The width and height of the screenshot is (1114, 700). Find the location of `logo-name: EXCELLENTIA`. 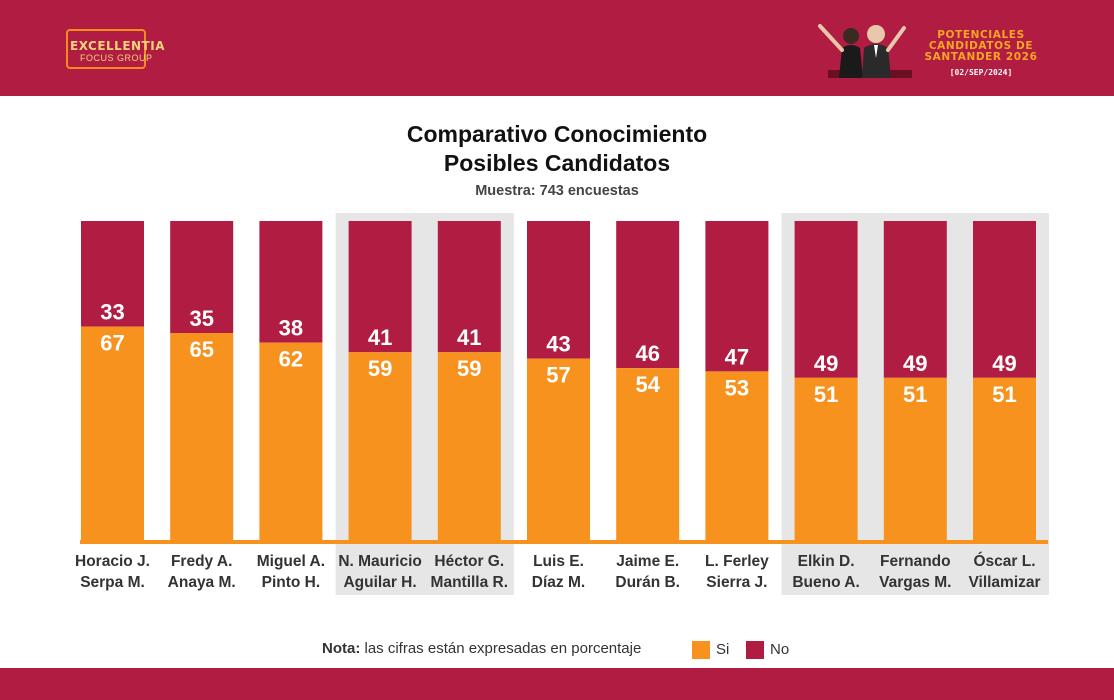

logo-name: EXCELLENTIA is located at coordinates (117, 46).